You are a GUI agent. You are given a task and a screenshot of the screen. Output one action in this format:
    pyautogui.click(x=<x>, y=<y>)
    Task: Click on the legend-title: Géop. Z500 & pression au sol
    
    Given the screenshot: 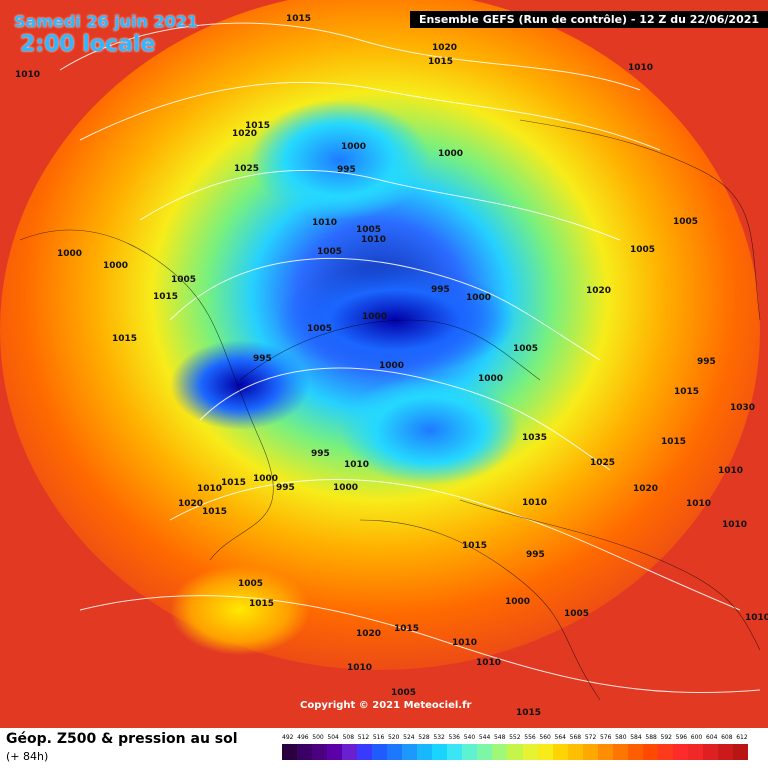 What is the action you would take?
    pyautogui.click(x=122, y=739)
    